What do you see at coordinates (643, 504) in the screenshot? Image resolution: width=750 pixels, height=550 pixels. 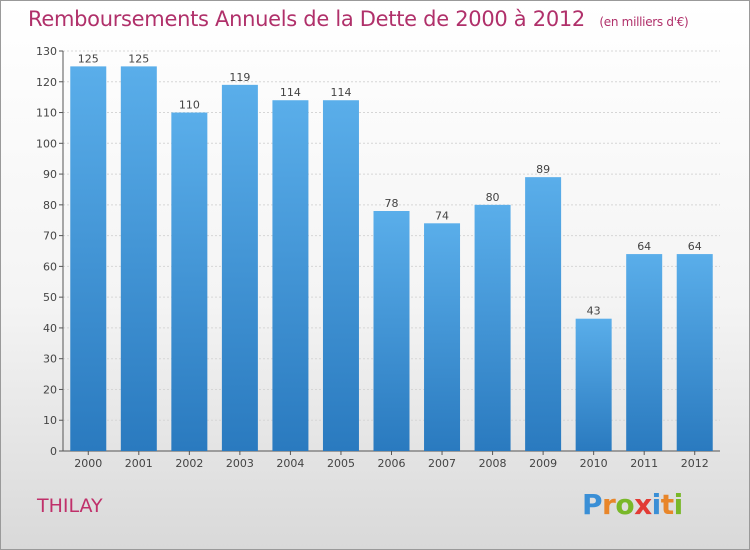 I see `logo-letter: x` at bounding box center [643, 504].